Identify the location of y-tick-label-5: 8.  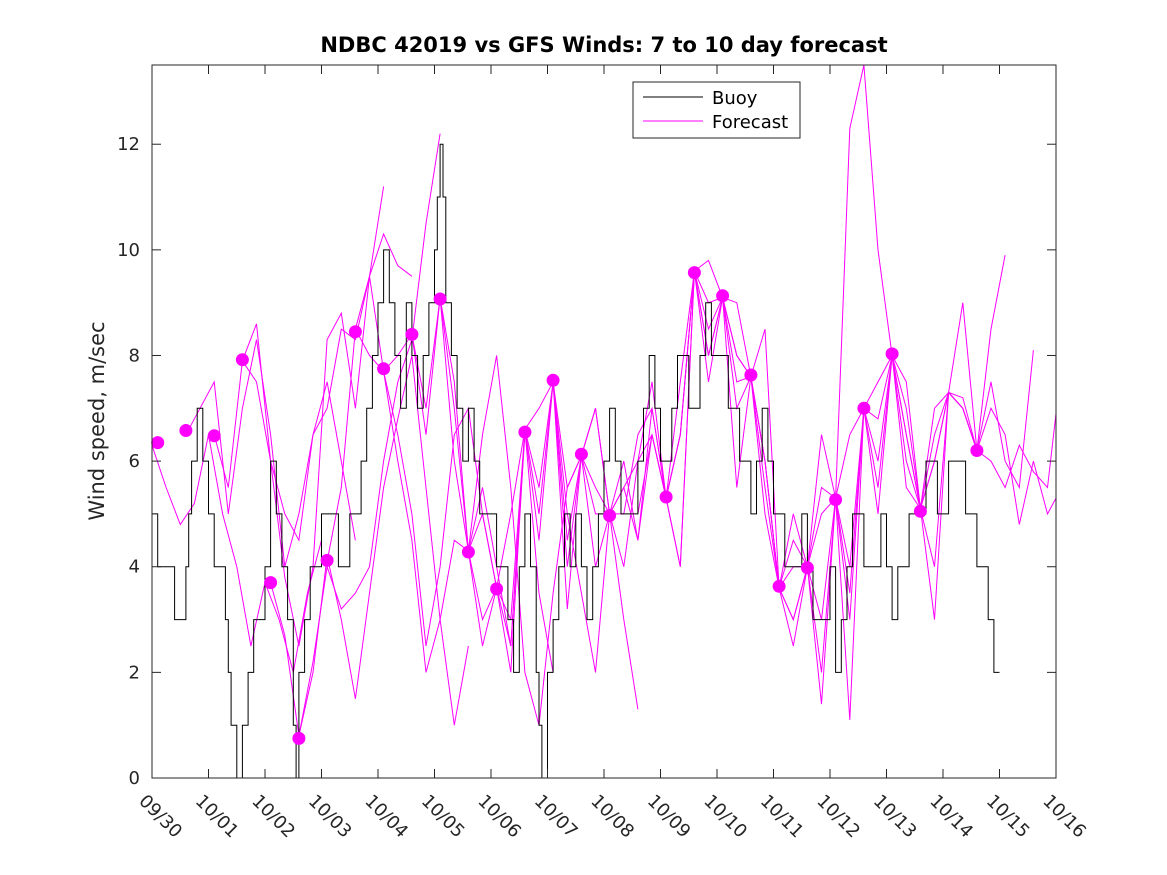
(134, 355).